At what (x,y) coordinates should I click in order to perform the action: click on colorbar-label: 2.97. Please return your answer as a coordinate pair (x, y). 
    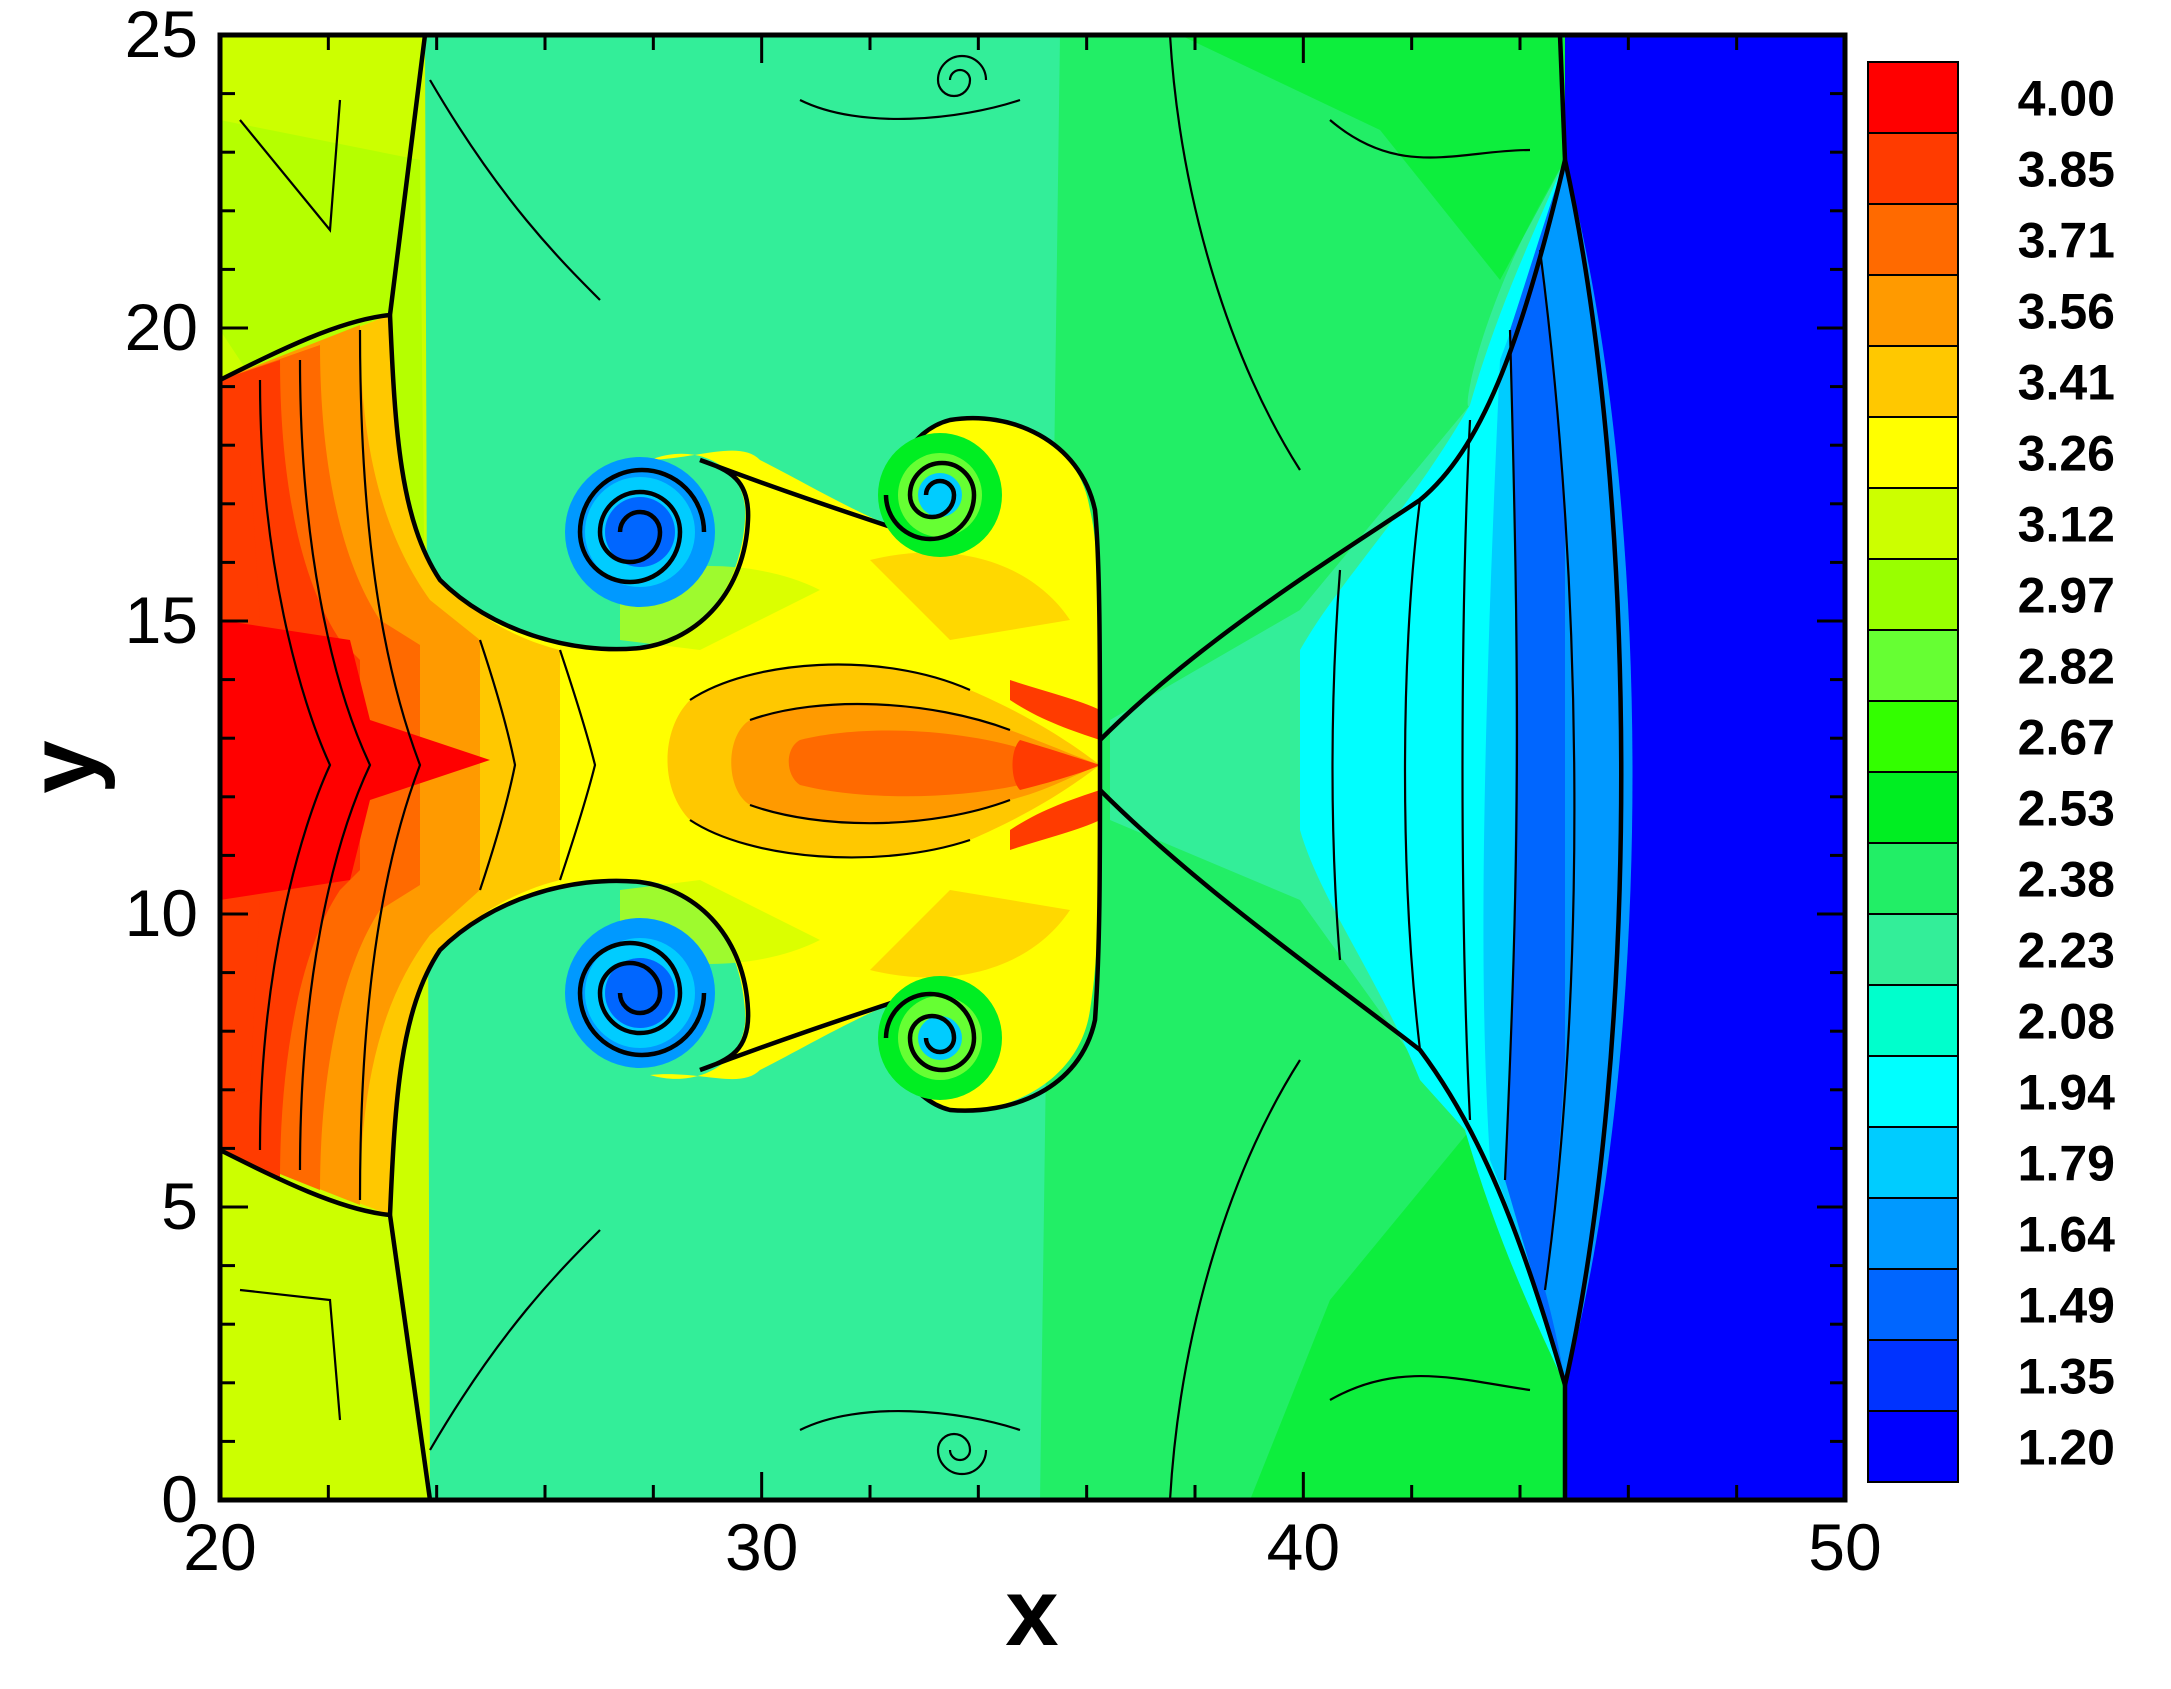
    Looking at the image, I should click on (2066, 596).